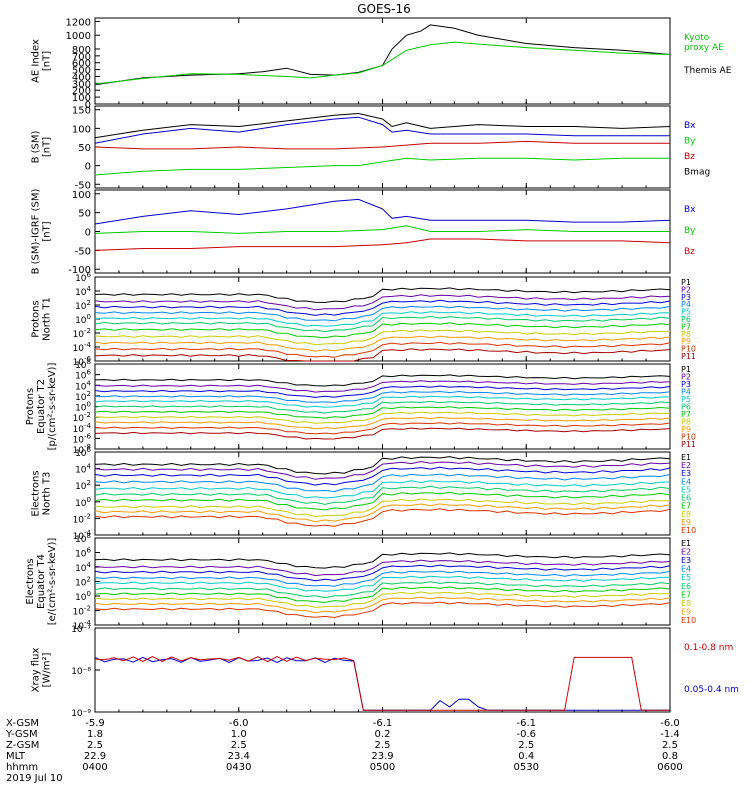 The image size is (750, 800). Describe the element at coordinates (47, 231) in the screenshot. I see `y-axis-label: [nT]` at that location.